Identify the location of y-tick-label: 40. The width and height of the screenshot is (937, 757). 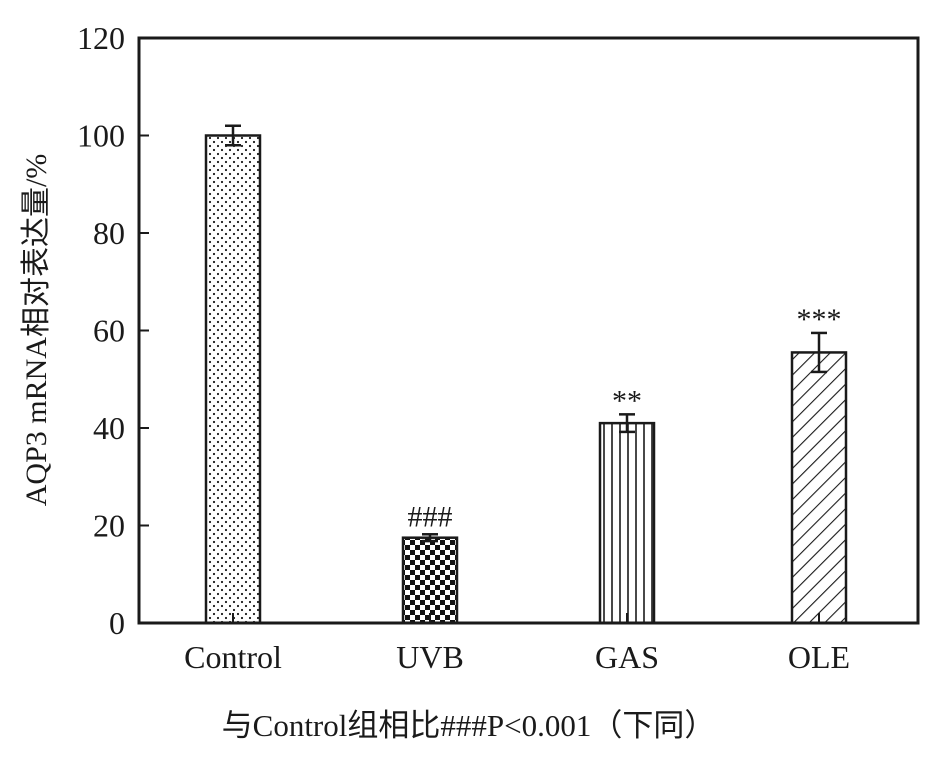
(109, 428).